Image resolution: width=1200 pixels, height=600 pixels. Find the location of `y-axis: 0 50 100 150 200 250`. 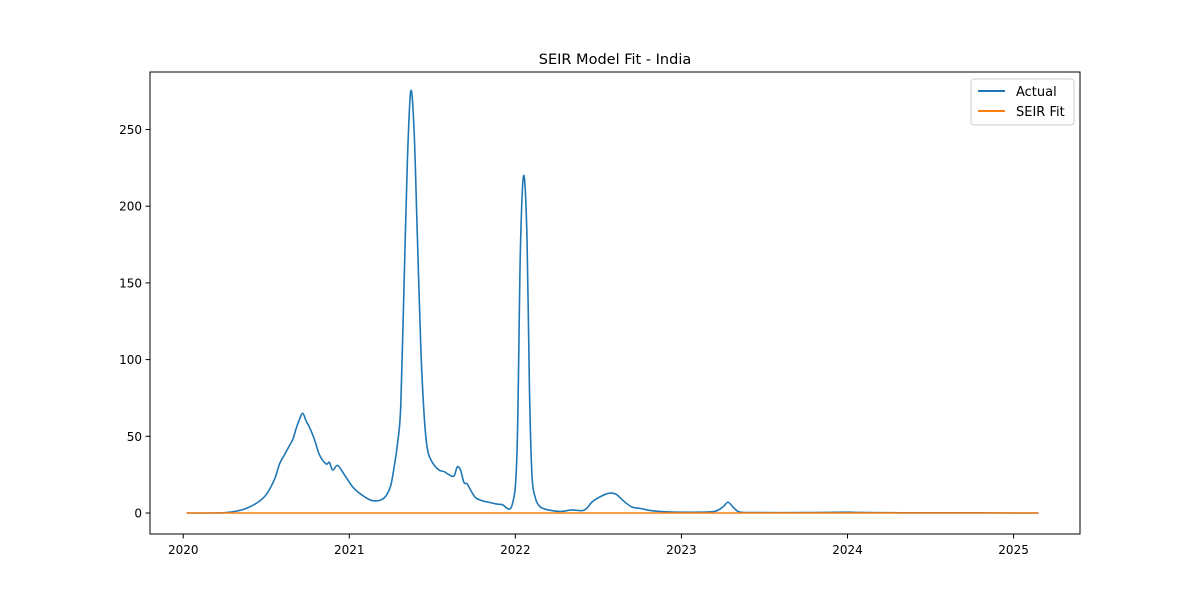

y-axis: 0 50 100 150 200 250 is located at coordinates (134, 321).